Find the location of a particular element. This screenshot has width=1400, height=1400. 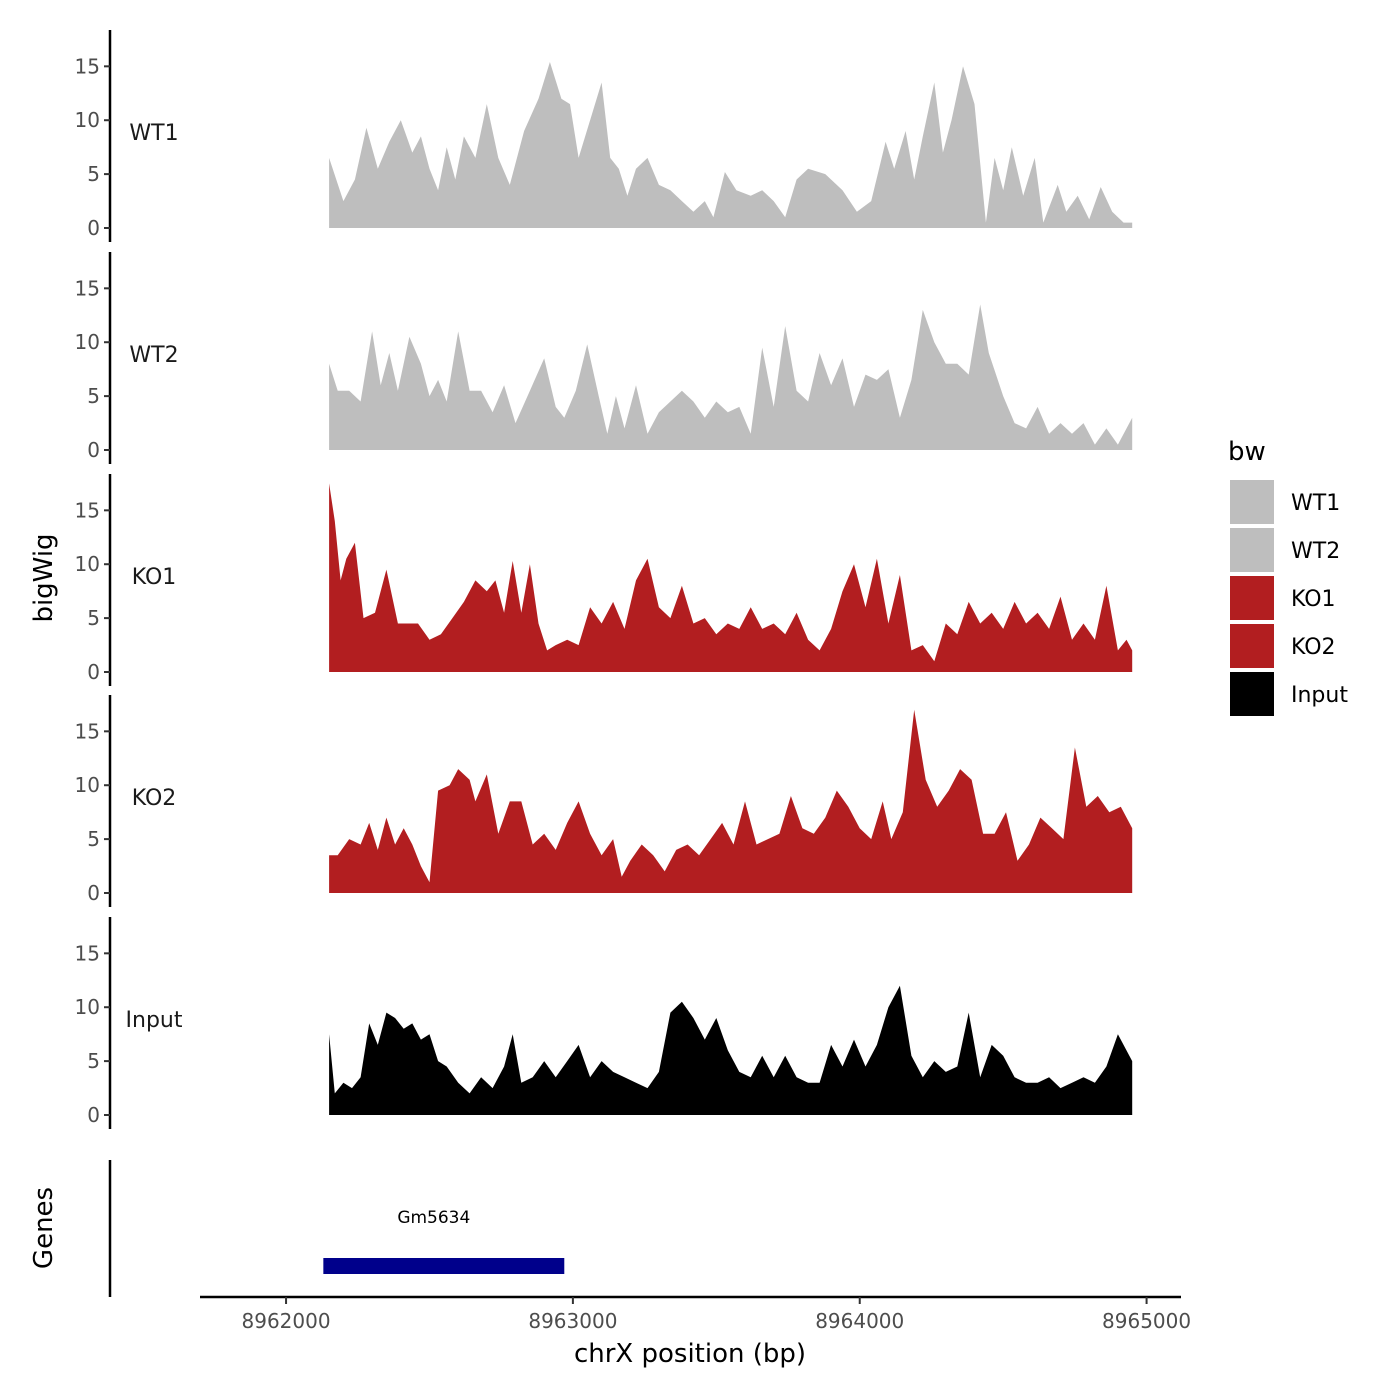

gene-bar is located at coordinates (444, 1266).